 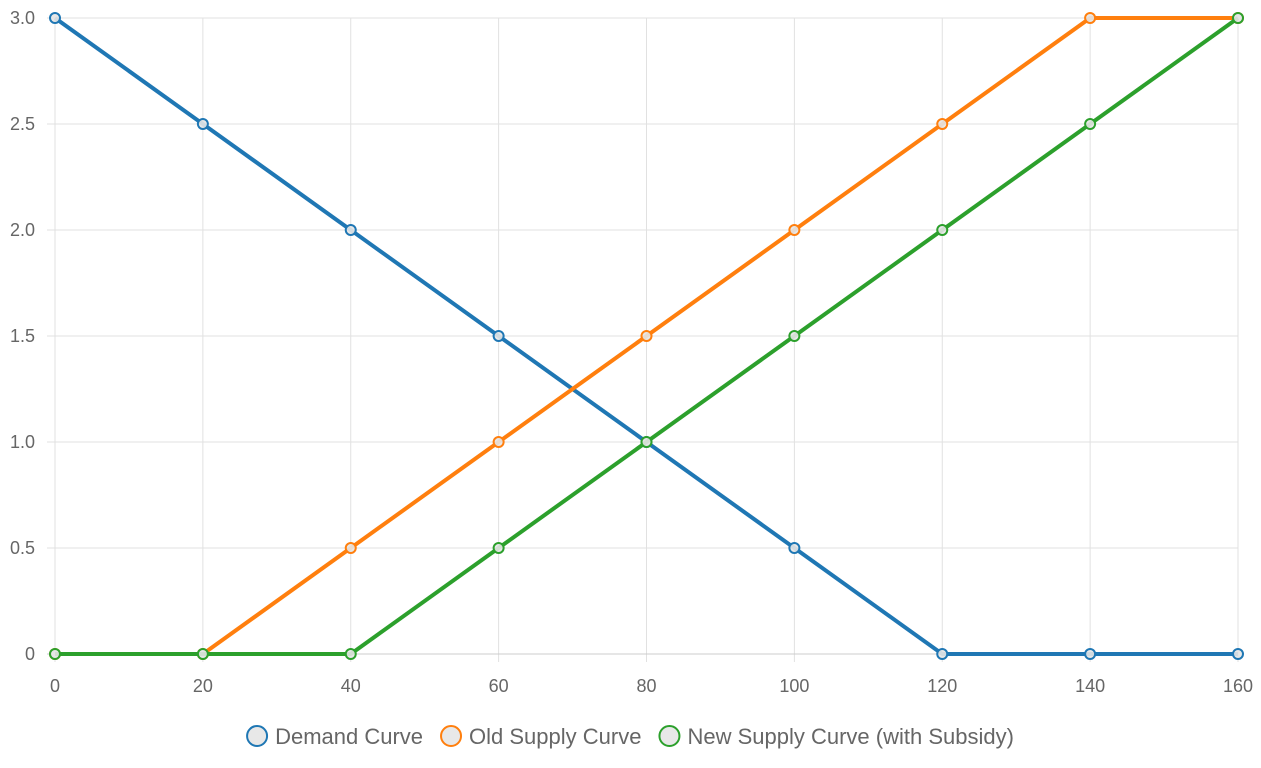 What do you see at coordinates (349, 736) in the screenshot?
I see `legend-label: Demand Curve` at bounding box center [349, 736].